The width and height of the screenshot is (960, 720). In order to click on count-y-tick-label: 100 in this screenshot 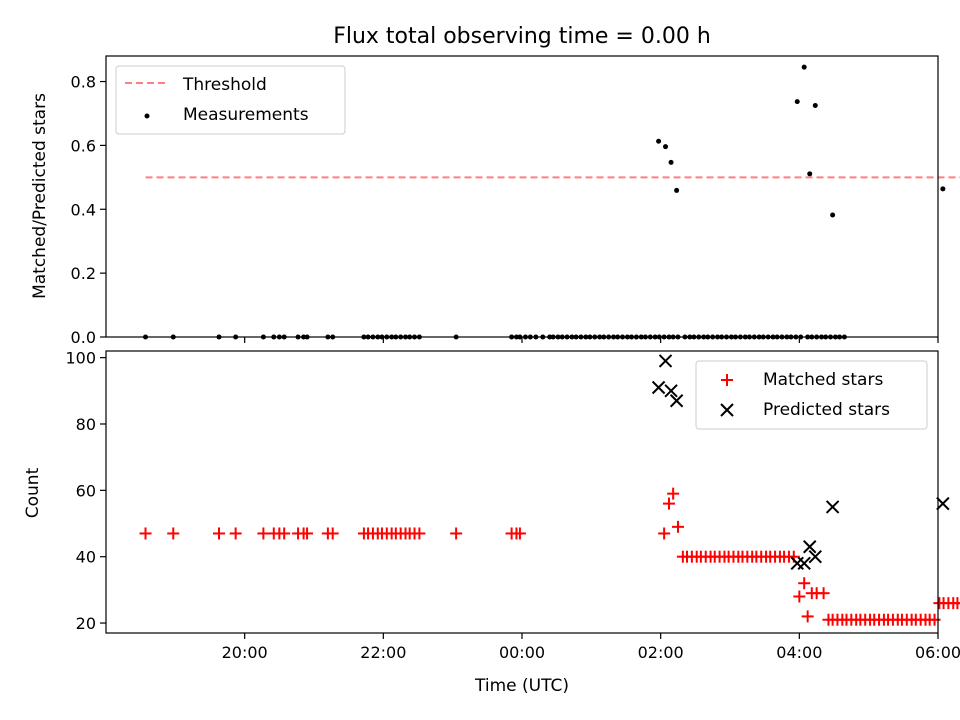, I will do `click(80, 358)`.